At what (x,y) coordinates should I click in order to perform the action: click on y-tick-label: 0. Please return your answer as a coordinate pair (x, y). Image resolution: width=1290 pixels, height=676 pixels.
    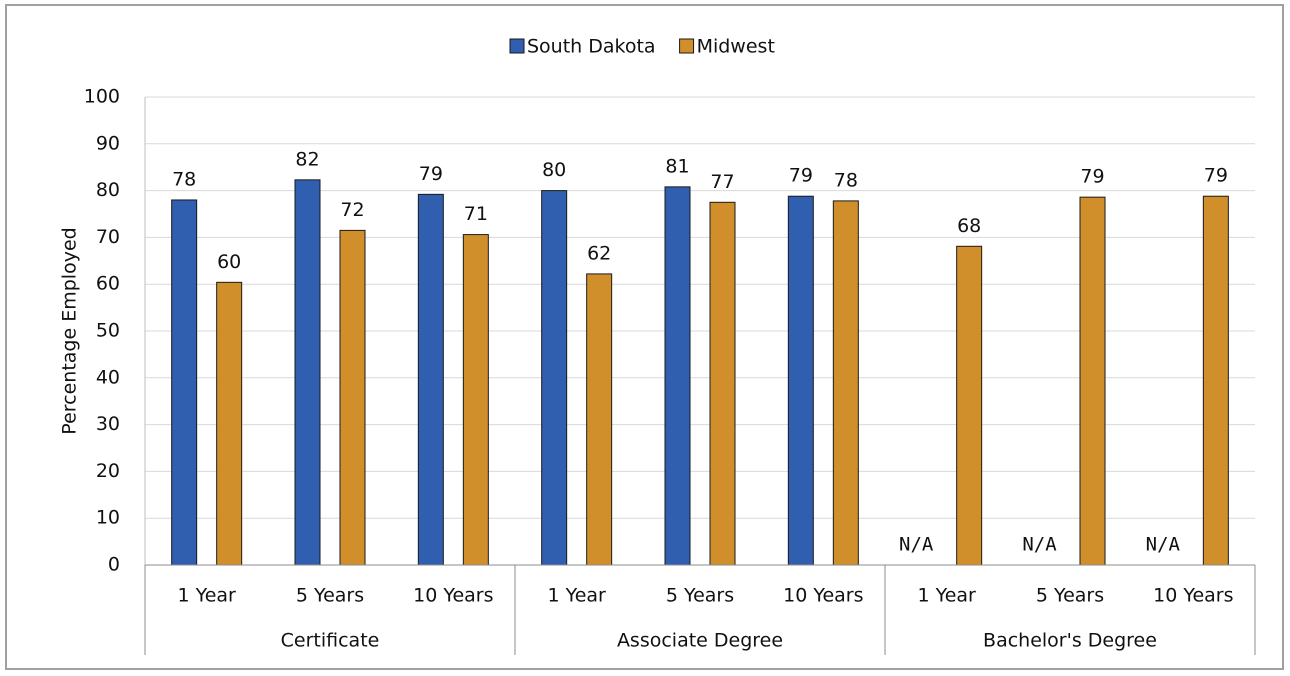
    Looking at the image, I should click on (114, 565).